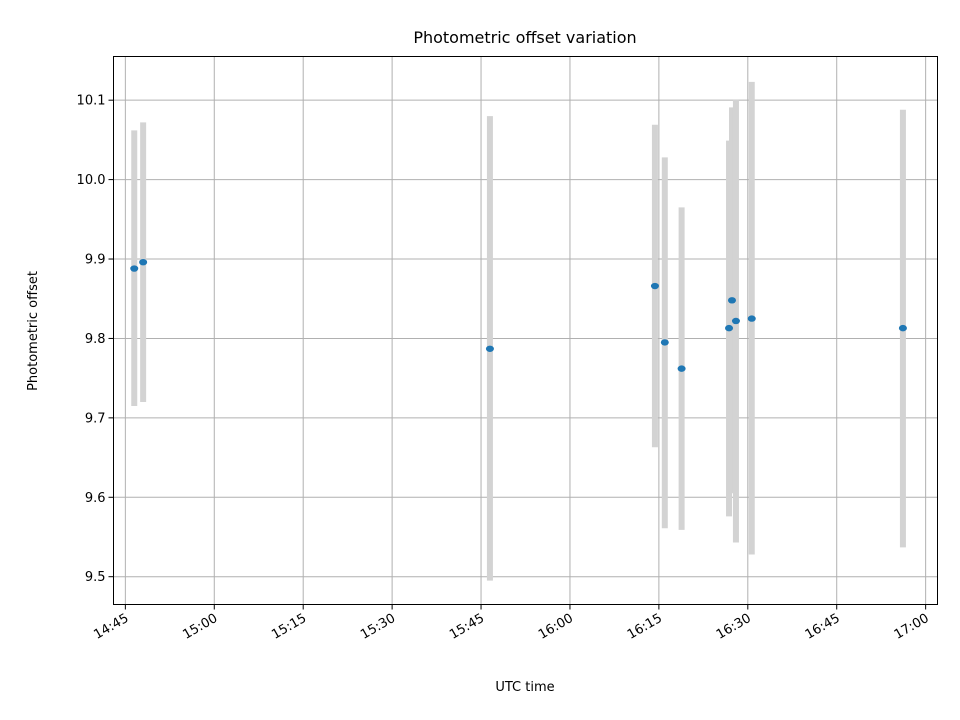  I want to click on x-axis-label: UTC time, so click(524, 687).